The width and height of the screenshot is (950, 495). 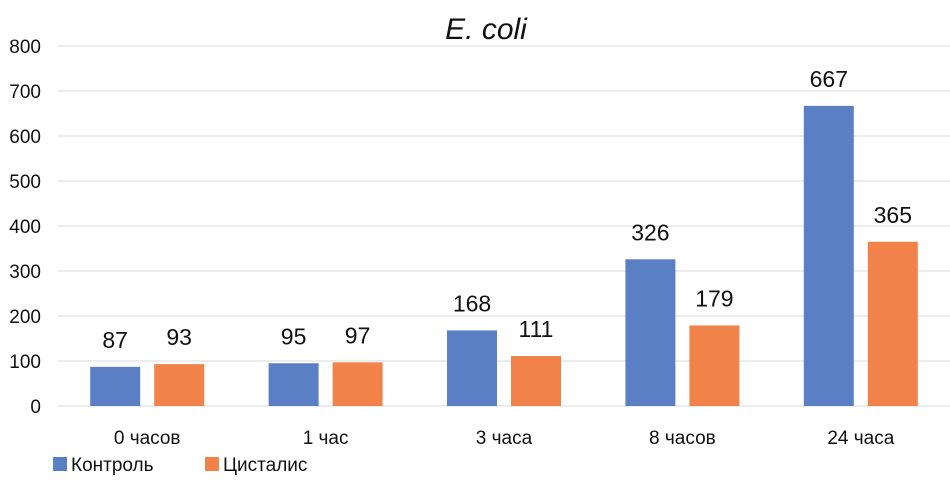 What do you see at coordinates (60, 464) in the screenshot?
I see `legend-swatch-control` at bounding box center [60, 464].